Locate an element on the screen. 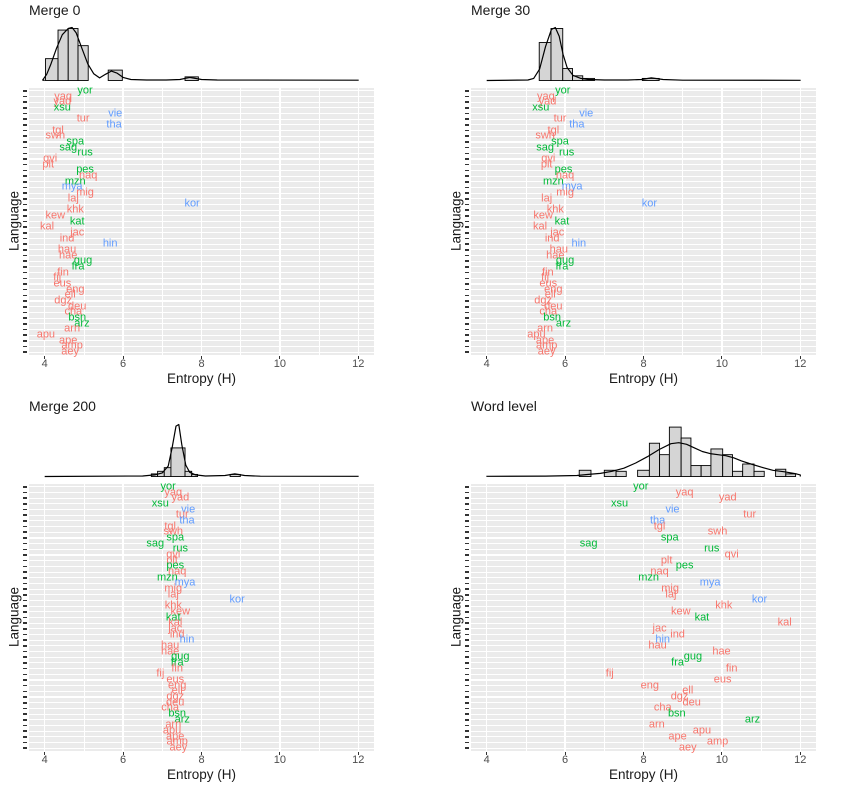 The image size is (861, 798). x-tick-label: 6 is located at coordinates (123, 364).